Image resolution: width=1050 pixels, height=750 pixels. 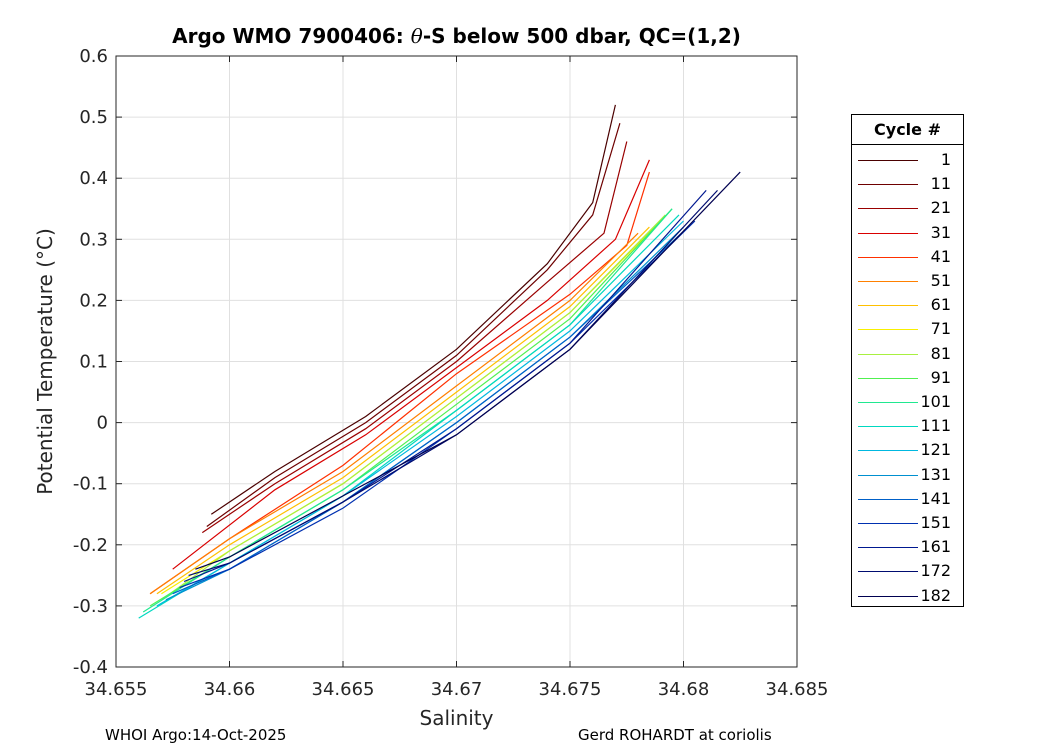 I want to click on y-tick-label: 0.3, so click(x=93, y=239).